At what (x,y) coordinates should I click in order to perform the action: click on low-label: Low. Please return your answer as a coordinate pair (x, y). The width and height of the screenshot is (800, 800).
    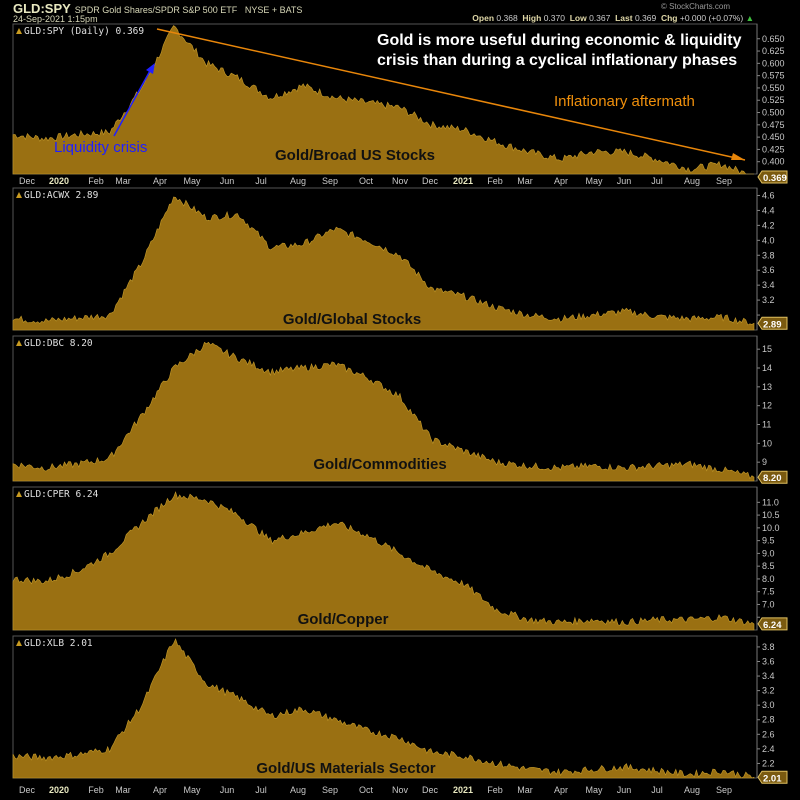
    Looking at the image, I should click on (578, 18).